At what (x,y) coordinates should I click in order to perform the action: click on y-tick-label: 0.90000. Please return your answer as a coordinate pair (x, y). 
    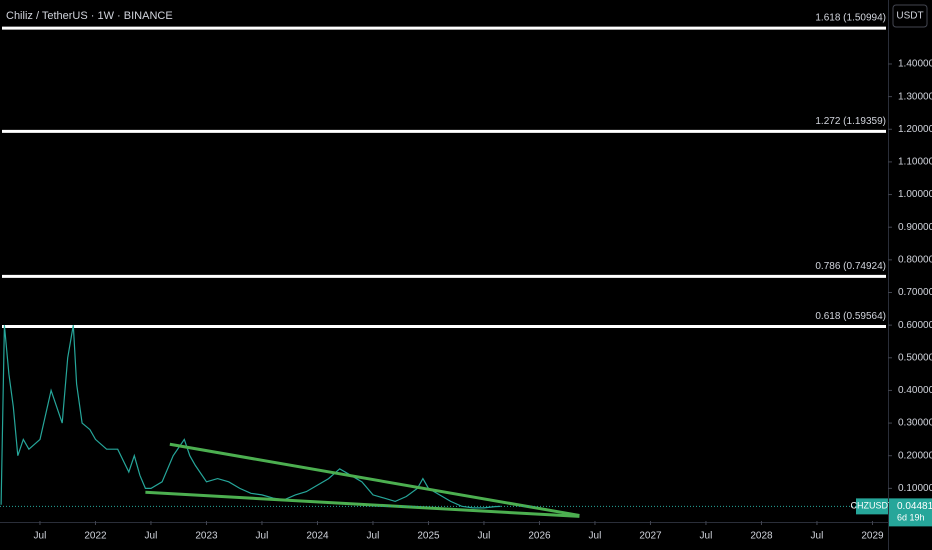
    Looking at the image, I should click on (915, 227).